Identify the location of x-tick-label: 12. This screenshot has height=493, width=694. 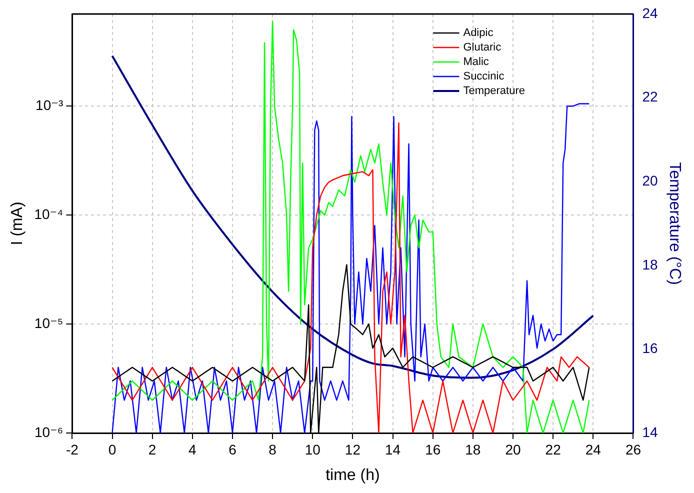
(352, 449).